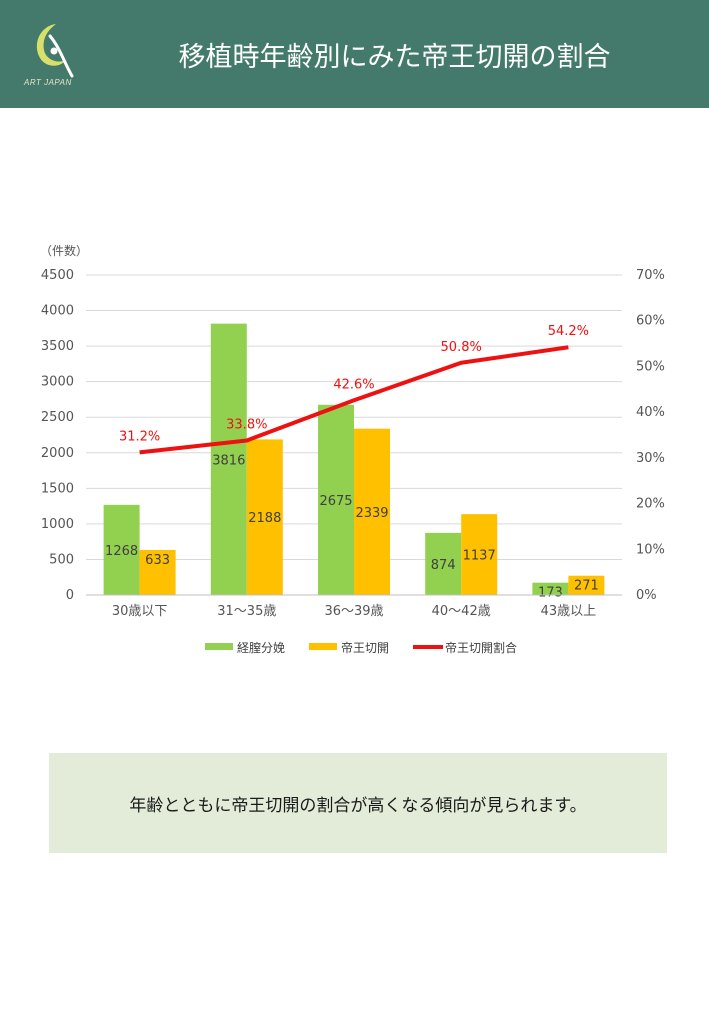 The image size is (709, 1024). I want to click on bar-value-label: 3816, so click(228, 460).